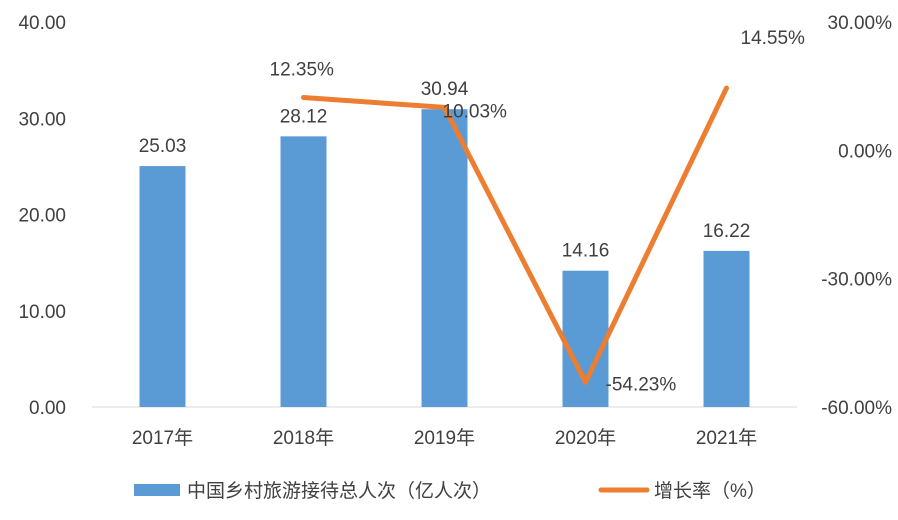  Describe the element at coordinates (641, 384) in the screenshot. I see `line-data-label: -54.23%` at that location.